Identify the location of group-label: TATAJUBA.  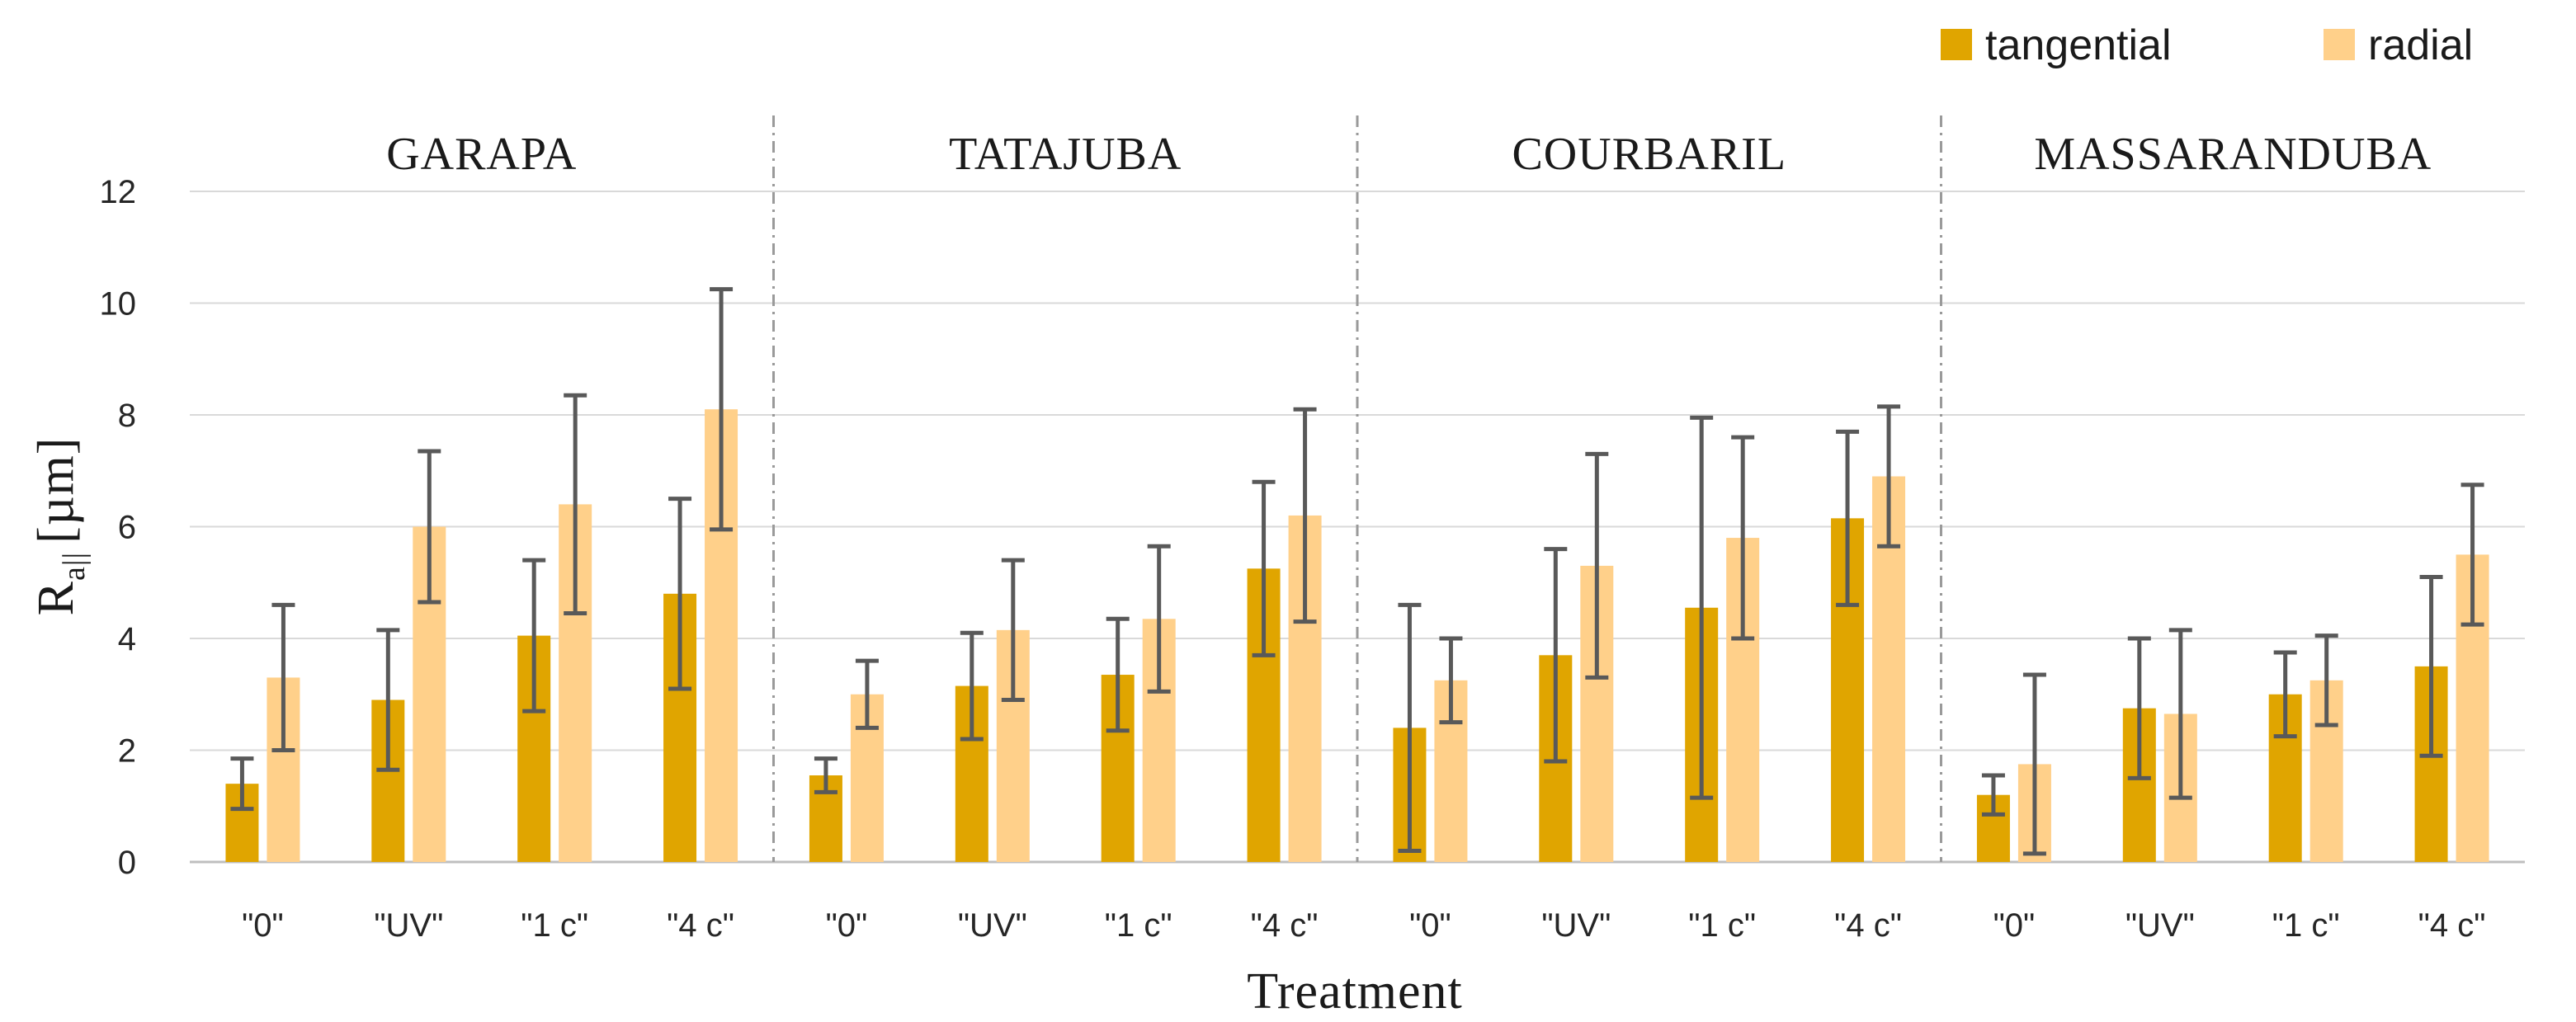
(1065, 154).